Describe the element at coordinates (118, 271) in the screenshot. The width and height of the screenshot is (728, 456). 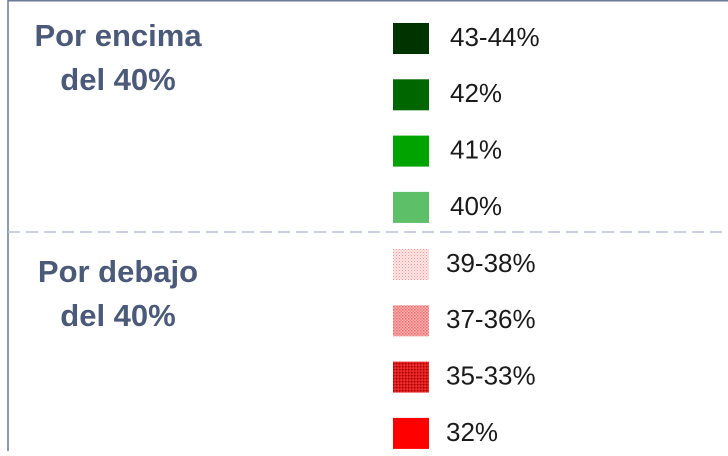
I see `group-title: Por debajo` at that location.